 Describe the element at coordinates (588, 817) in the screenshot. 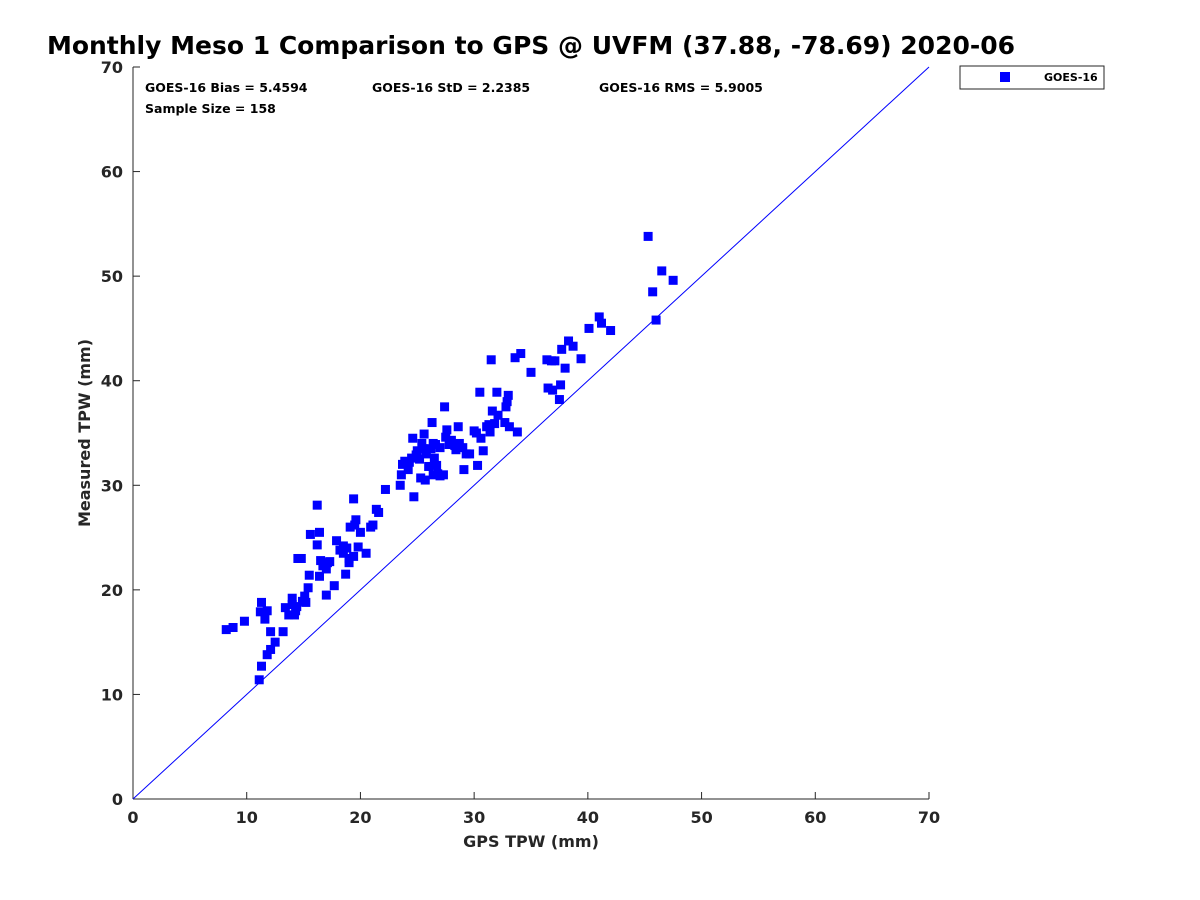

I see `x-tick-label: 40` at that location.